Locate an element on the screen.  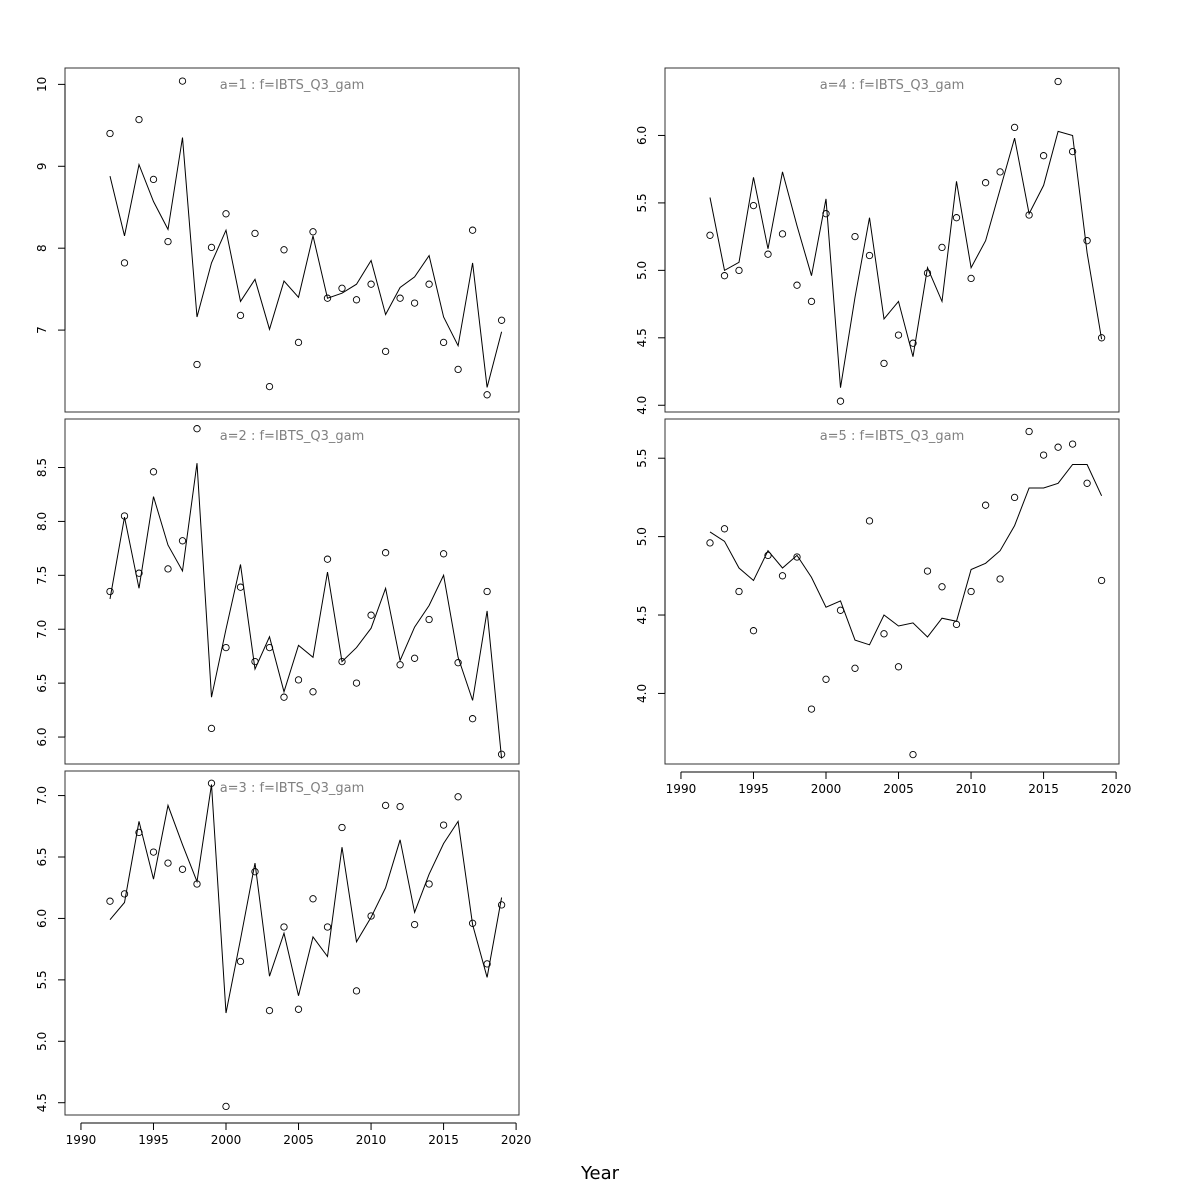
panel-age-1: a=1 : f=IBTS_Q3_gam 7 8 9 10 is located at coordinates (277, 240).